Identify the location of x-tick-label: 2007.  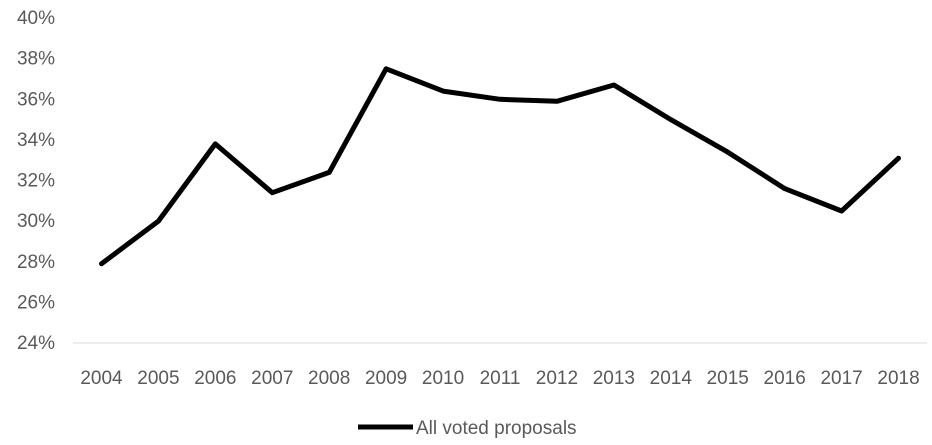
(272, 378).